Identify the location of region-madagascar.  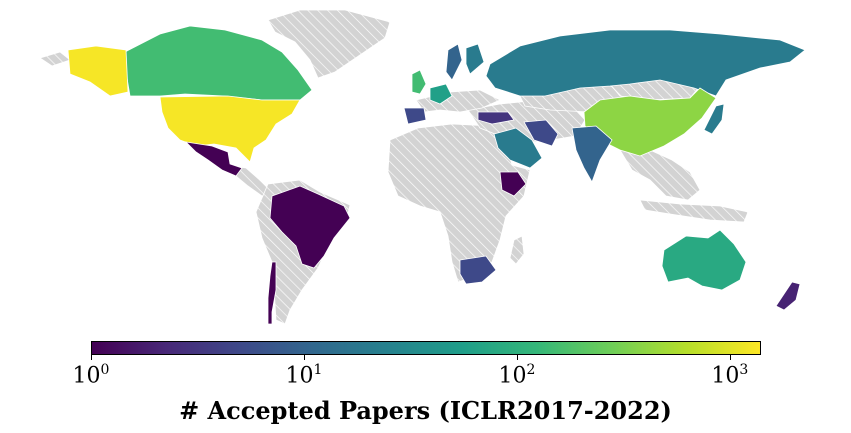
(517, 250).